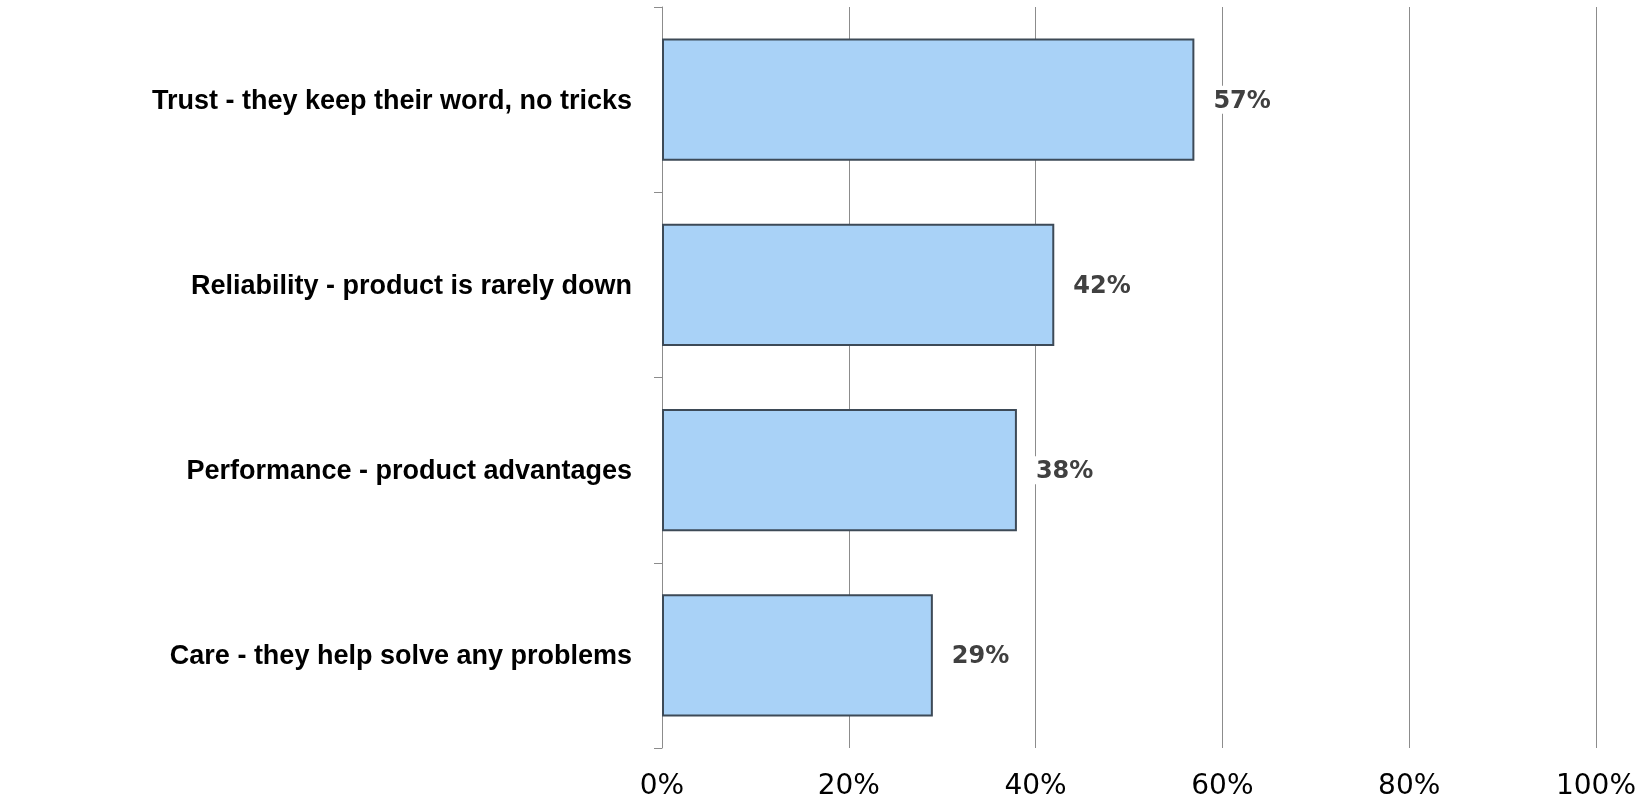 This screenshot has width=1646, height=806. What do you see at coordinates (848, 784) in the screenshot?
I see `x-tick-label: 20%` at bounding box center [848, 784].